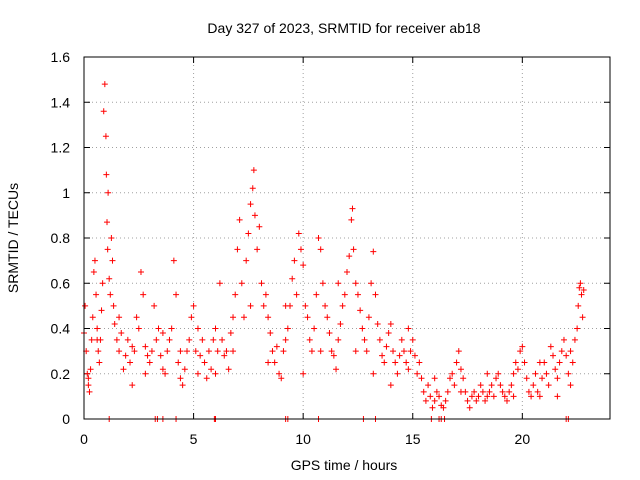 The width and height of the screenshot is (640, 480). What do you see at coordinates (66, 419) in the screenshot?
I see `y-tick-label: 0` at bounding box center [66, 419].